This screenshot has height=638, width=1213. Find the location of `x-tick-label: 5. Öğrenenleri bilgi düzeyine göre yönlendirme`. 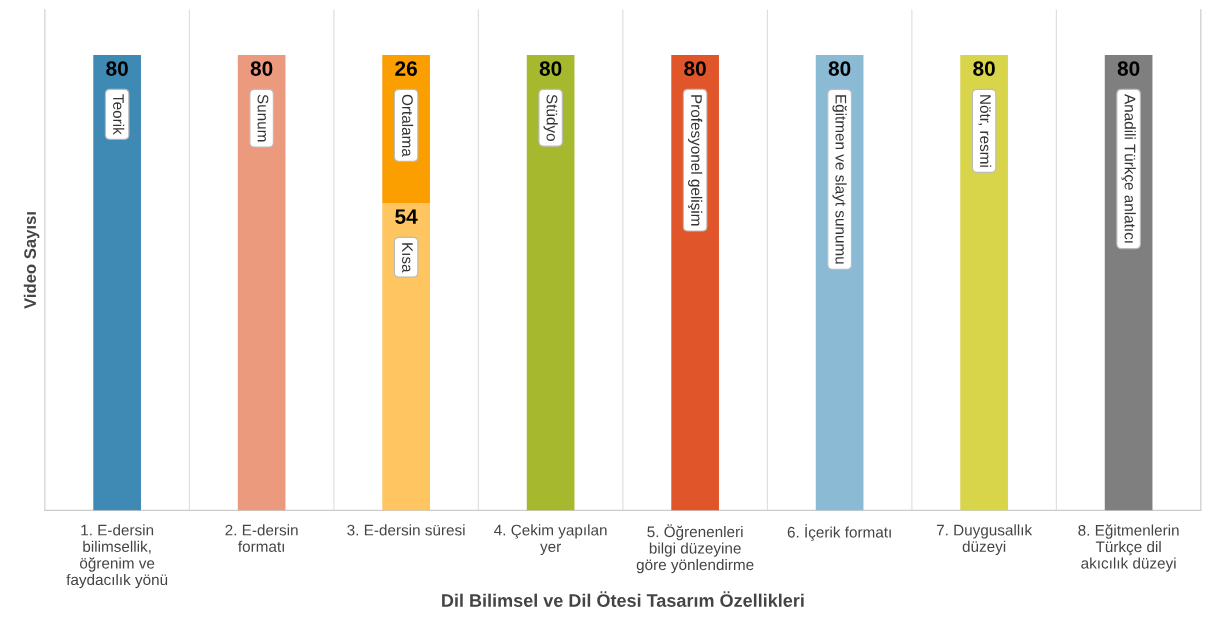

x-tick-label: 5. Öğrenenleri bilgi düzeyine göre yönlendirme is located at coordinates (695, 549).